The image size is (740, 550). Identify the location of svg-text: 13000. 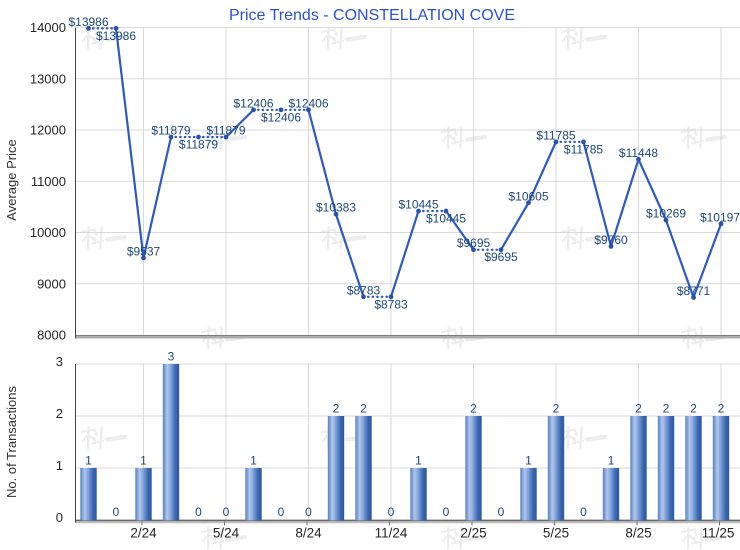
(48, 79).